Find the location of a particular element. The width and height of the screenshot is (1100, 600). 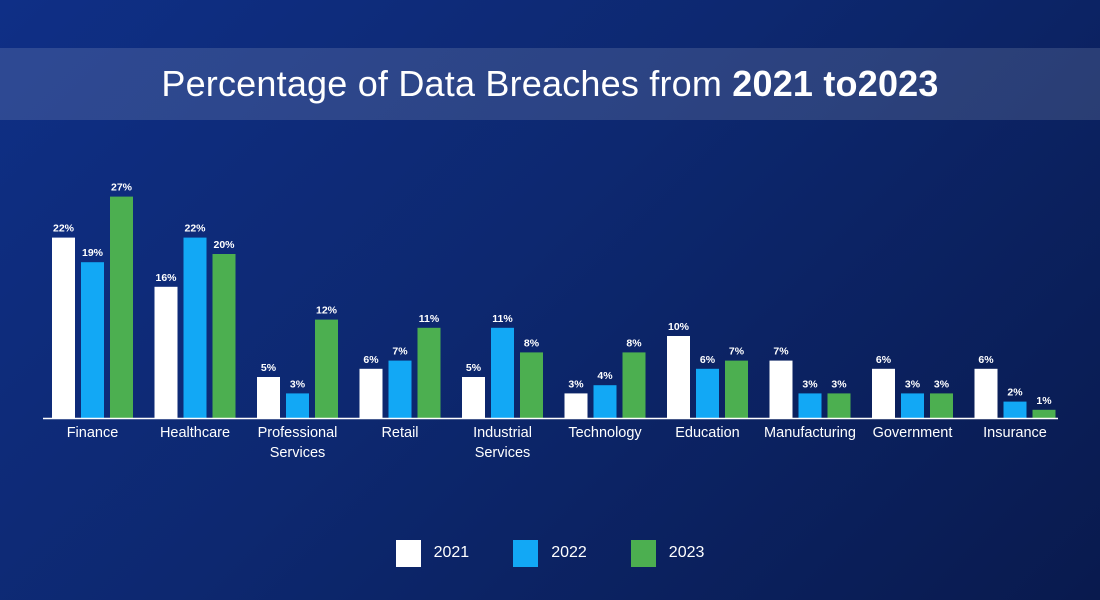

bar-healthcare-2021 is located at coordinates (166, 352).